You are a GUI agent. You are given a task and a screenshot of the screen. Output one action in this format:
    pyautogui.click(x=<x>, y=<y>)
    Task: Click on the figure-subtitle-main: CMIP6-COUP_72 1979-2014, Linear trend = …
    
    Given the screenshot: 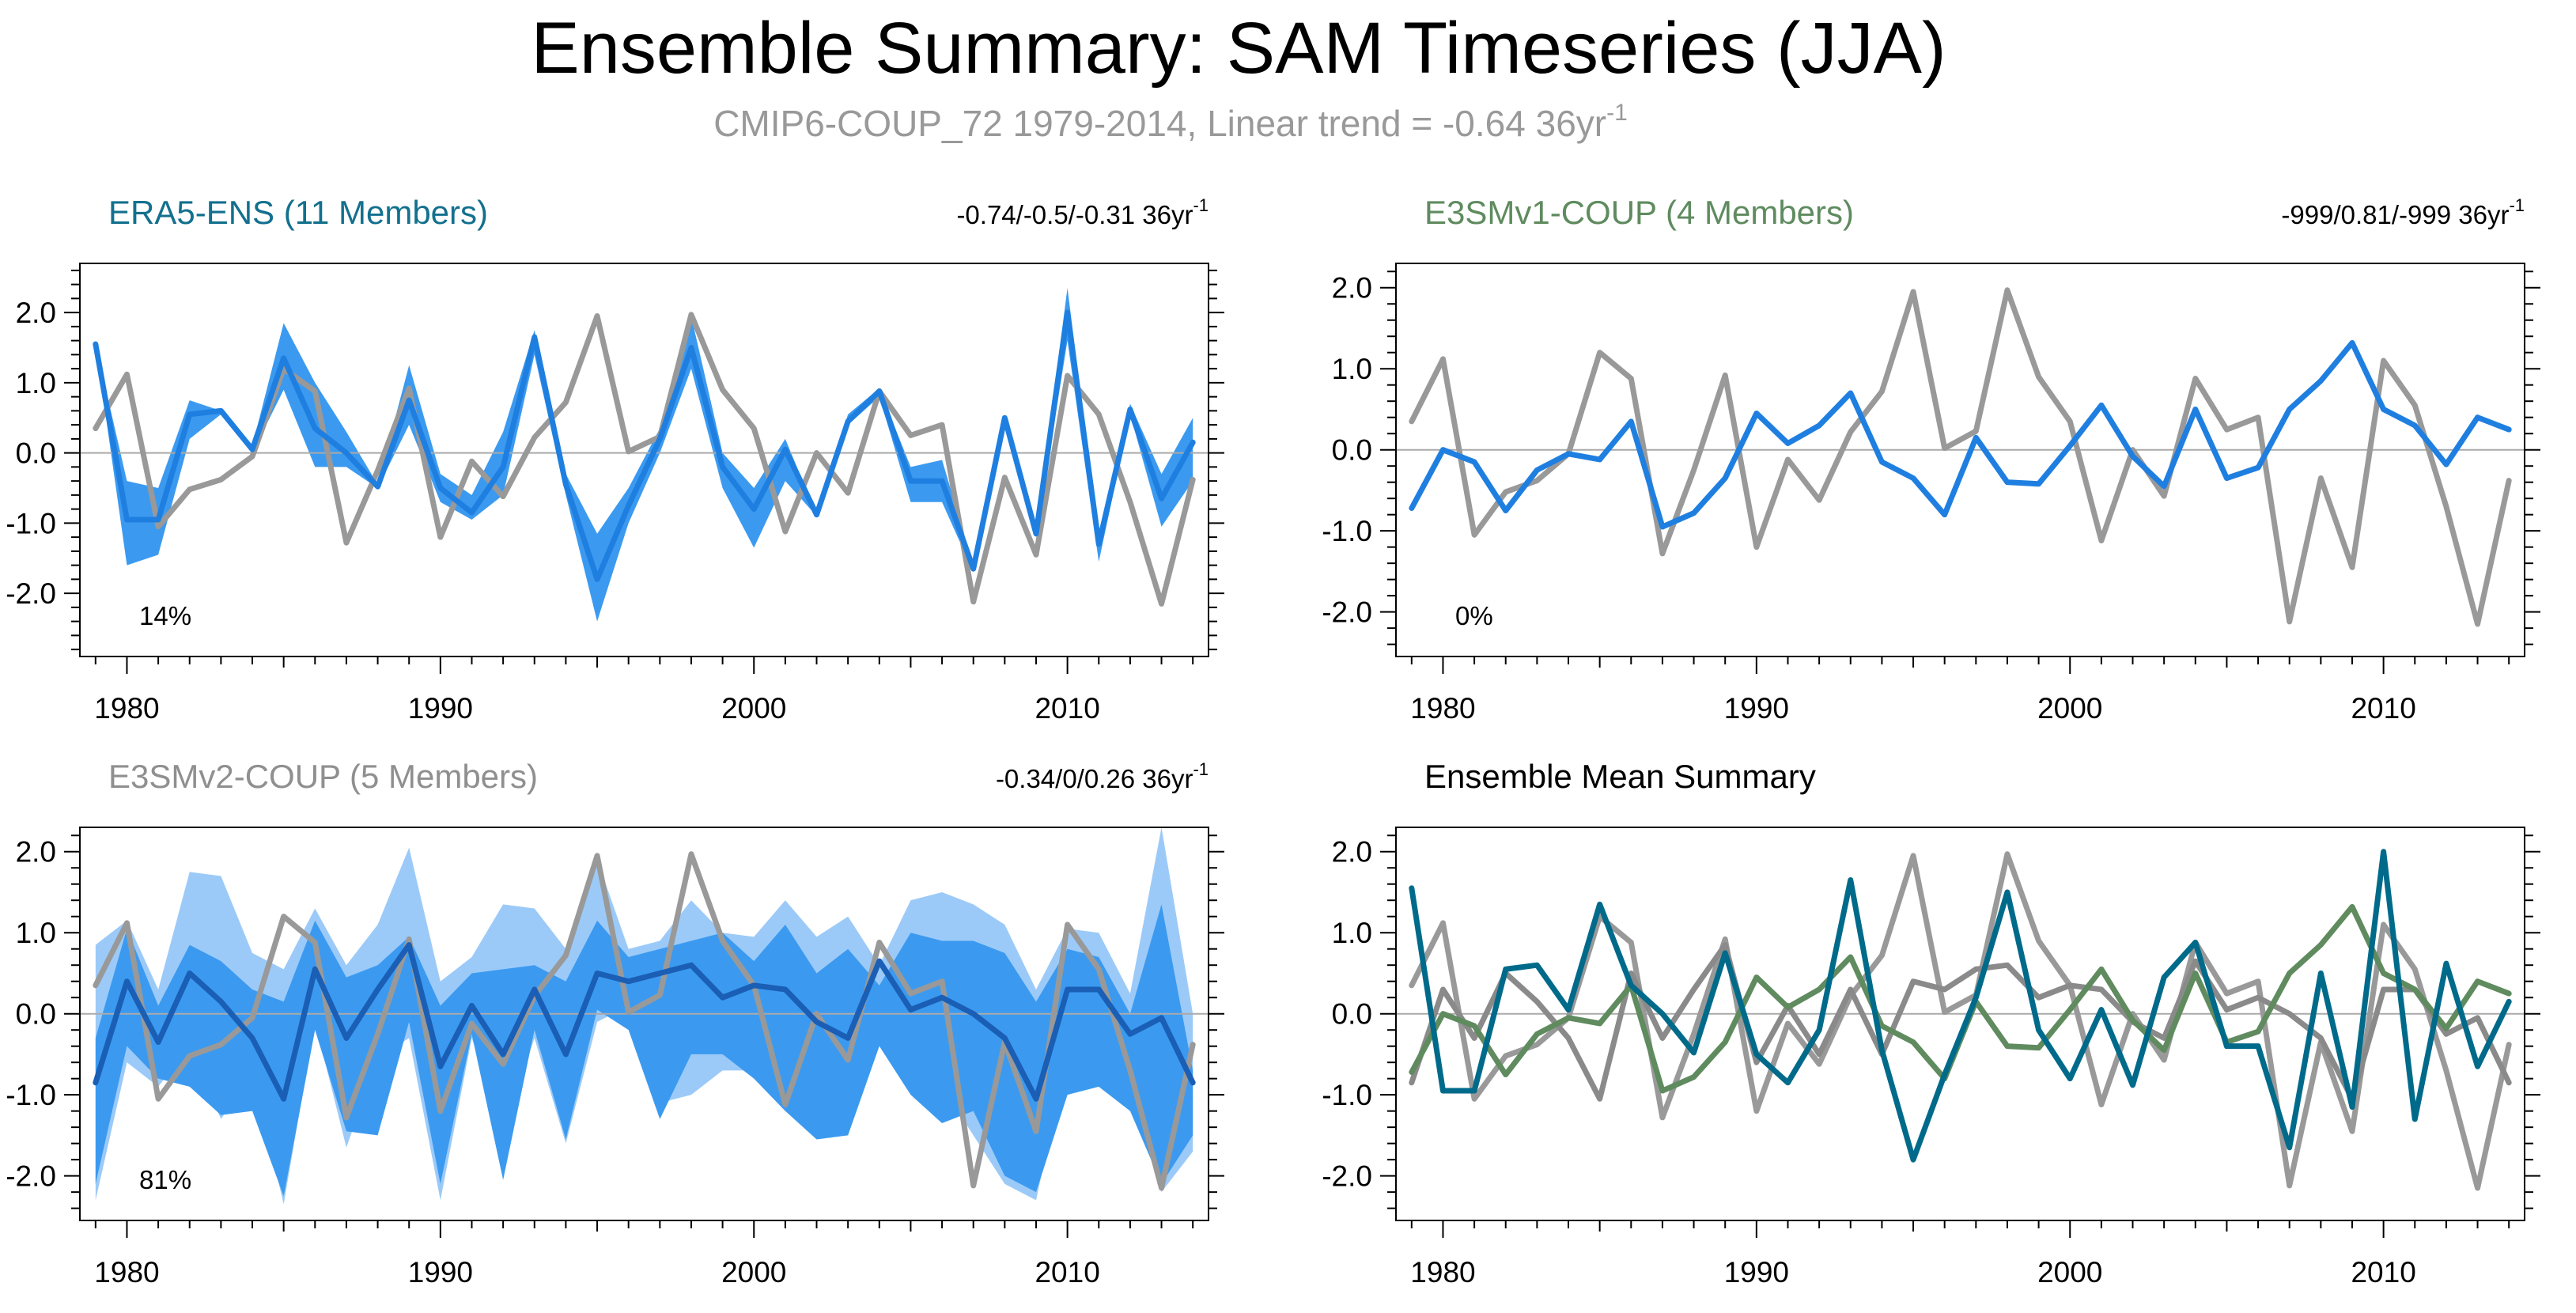 What is the action you would take?
    pyautogui.click(x=1160, y=123)
    